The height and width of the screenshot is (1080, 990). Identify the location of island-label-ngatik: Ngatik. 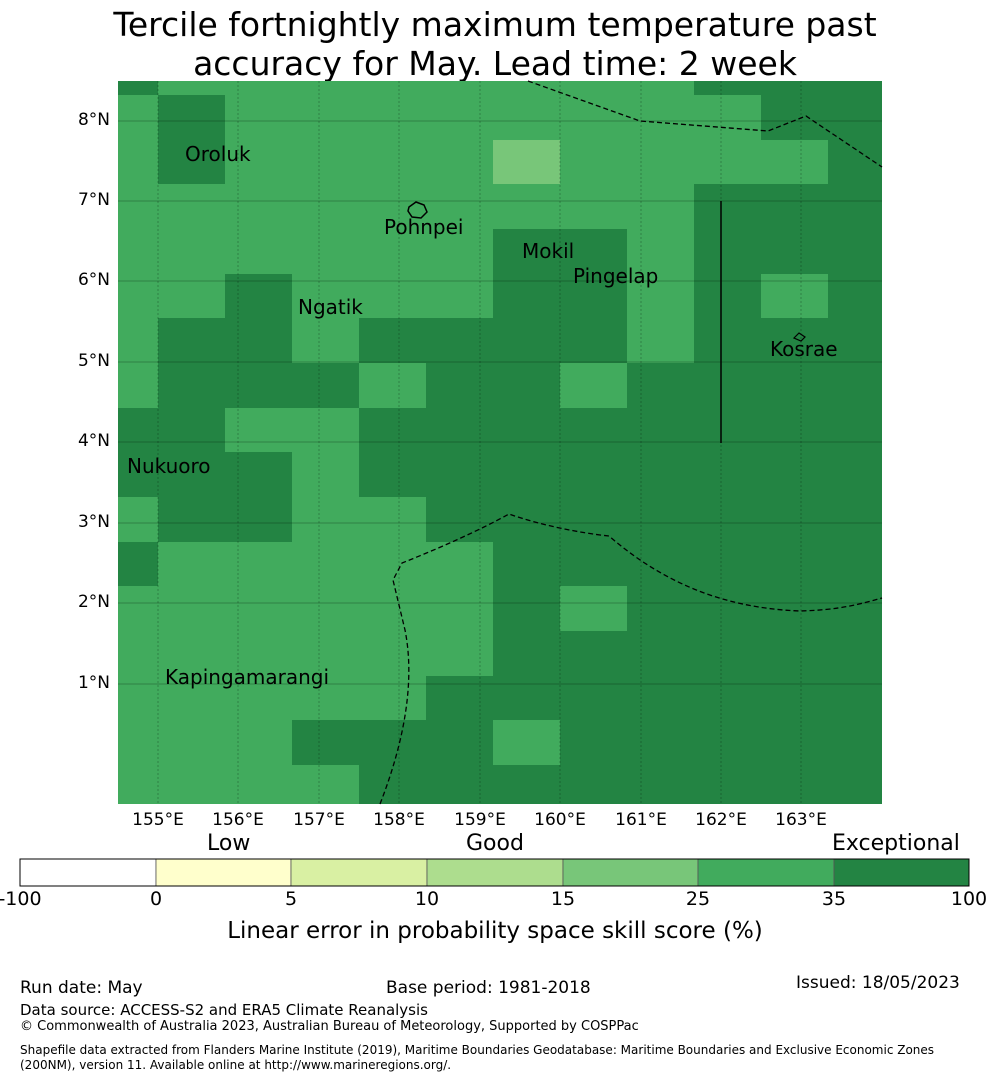
(330, 307).